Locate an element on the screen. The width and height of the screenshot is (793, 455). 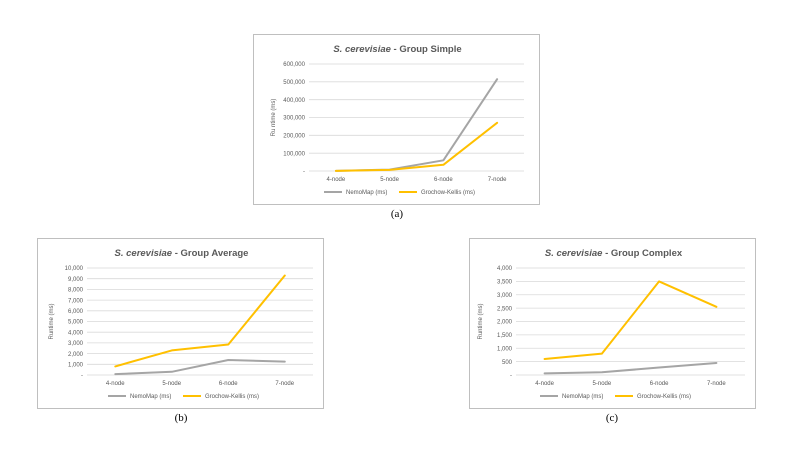
y-tick-label: 6,000 is located at coordinates (76, 312).